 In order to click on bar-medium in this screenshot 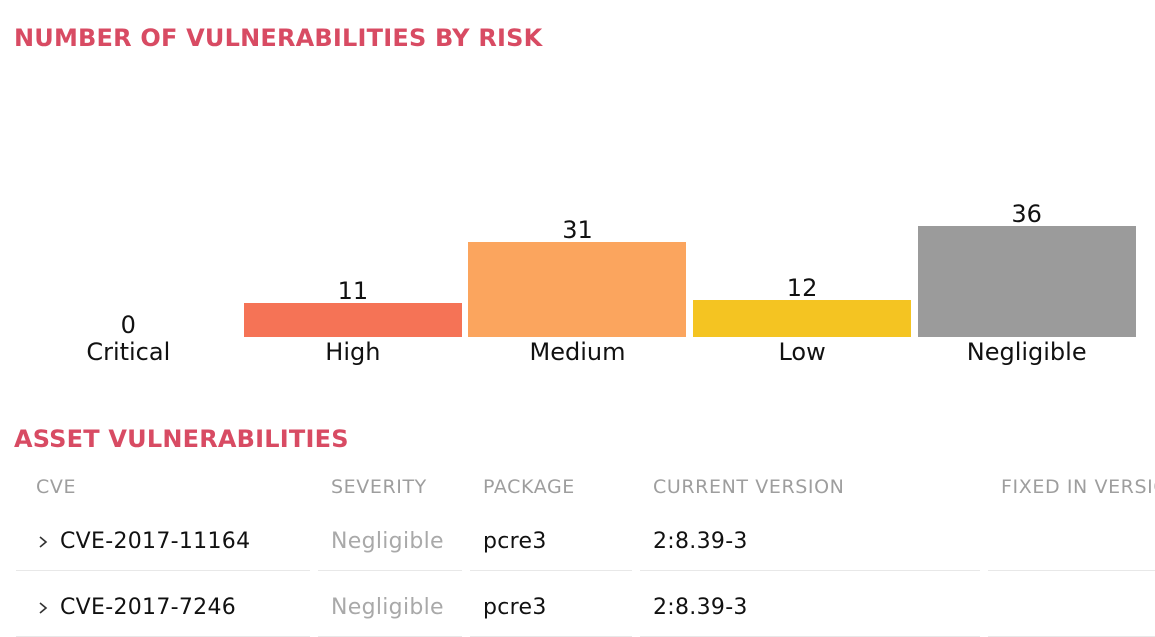, I will do `click(577, 289)`.